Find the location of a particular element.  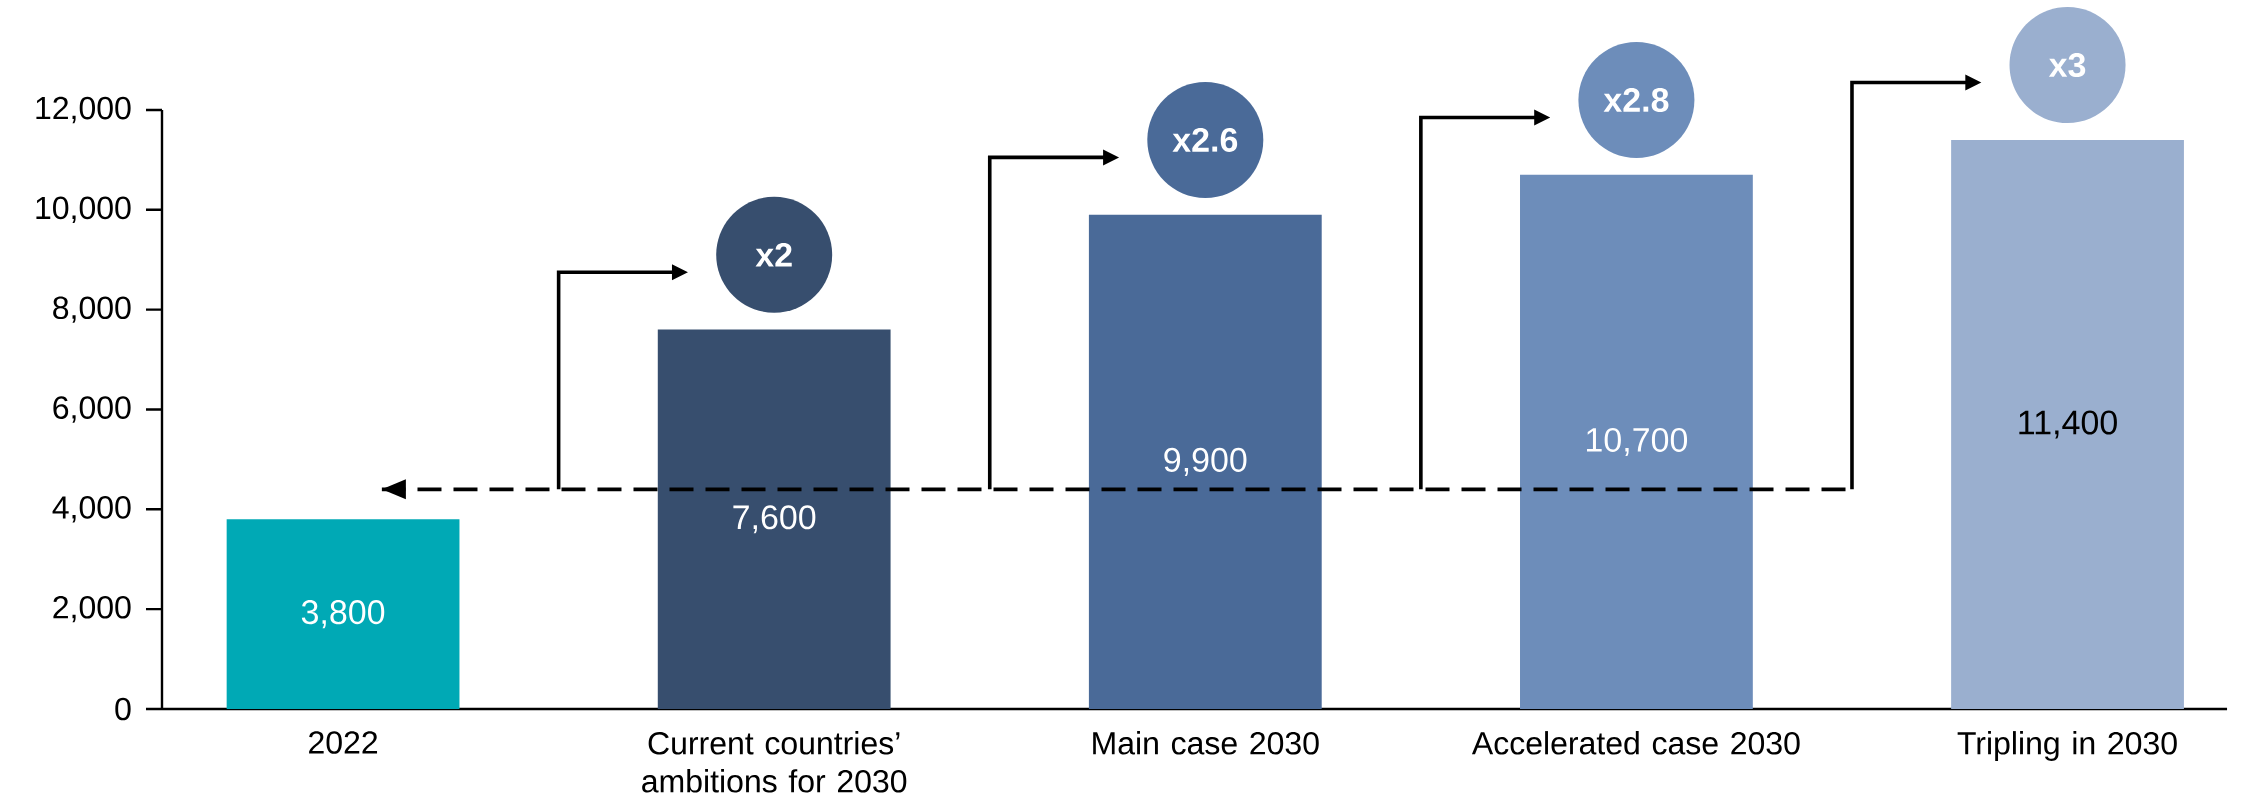

x-tick-label: Accelerated case 2030 is located at coordinates (1635, 743).